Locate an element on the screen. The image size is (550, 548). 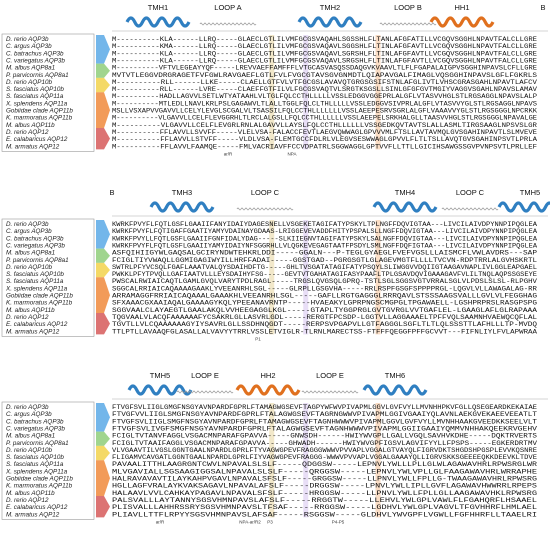
feature-label: TMH6 is located at coordinates (395, 375).